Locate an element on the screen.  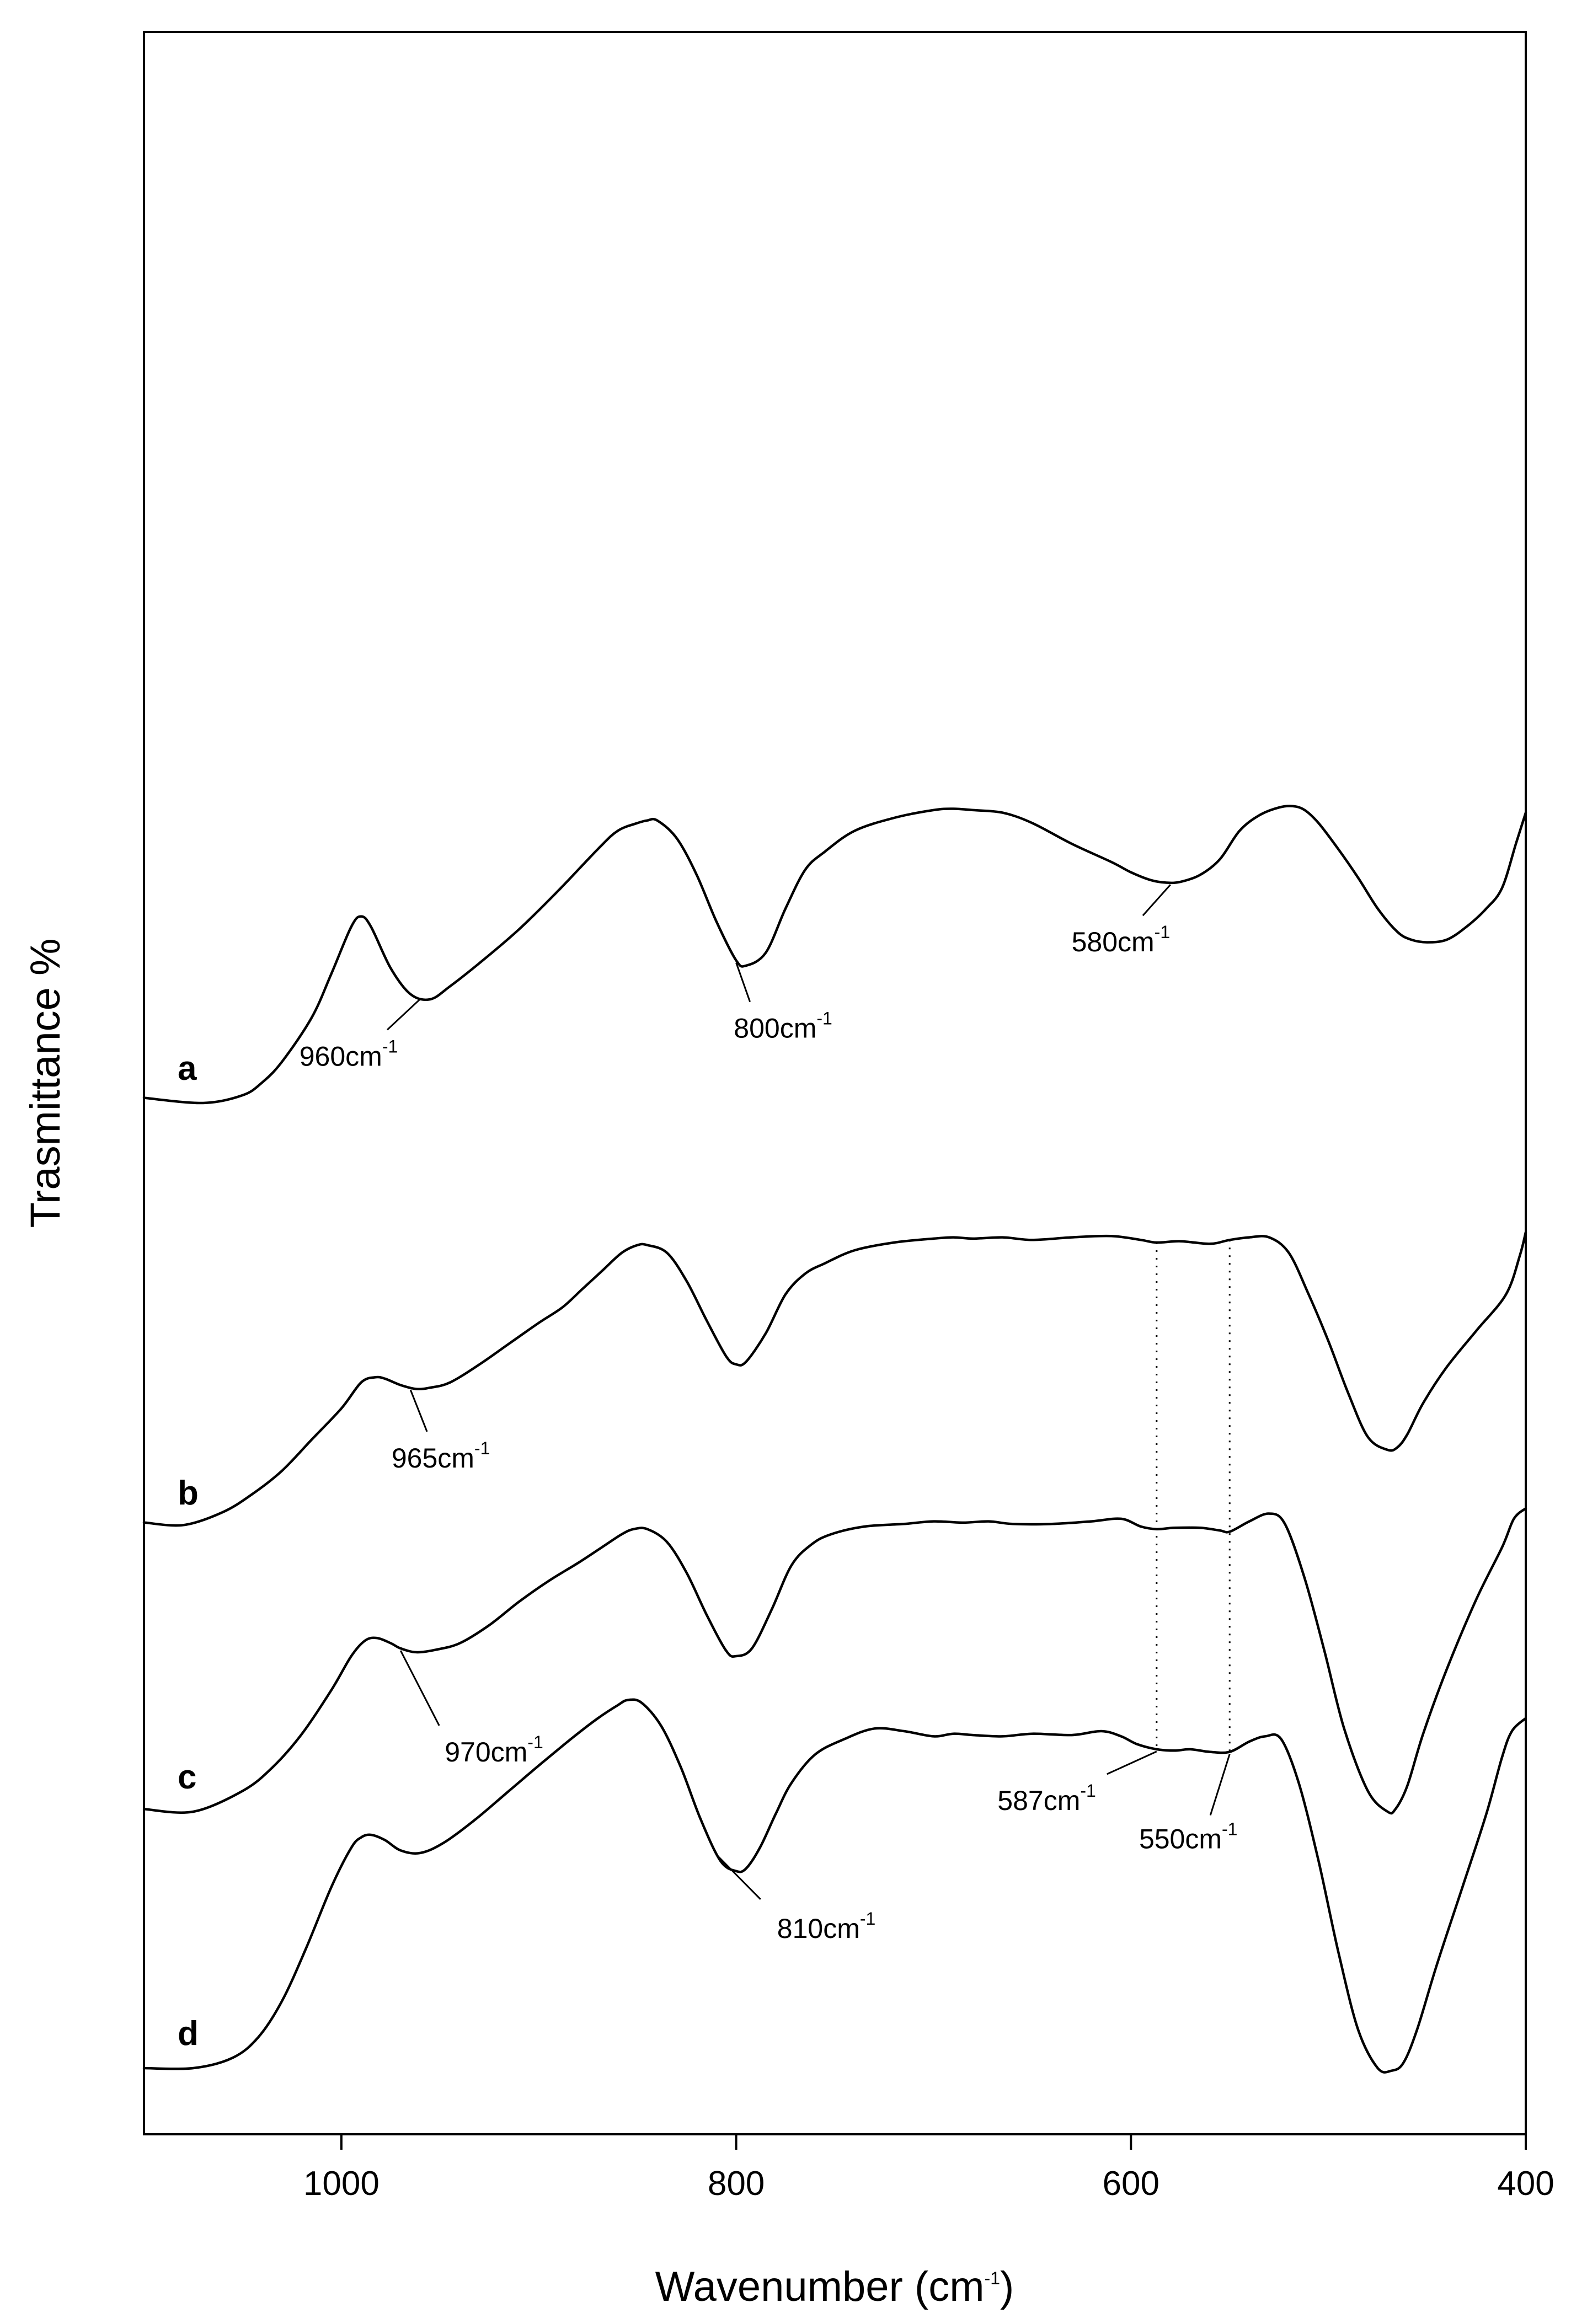
annotation-800: 800cm-1 is located at coordinates (783, 1026).